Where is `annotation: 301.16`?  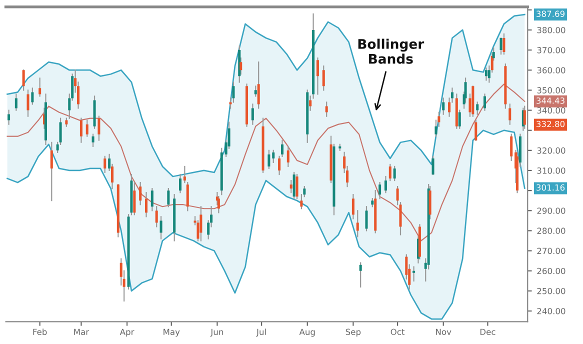
annotation: 301.16 is located at coordinates (550, 187).